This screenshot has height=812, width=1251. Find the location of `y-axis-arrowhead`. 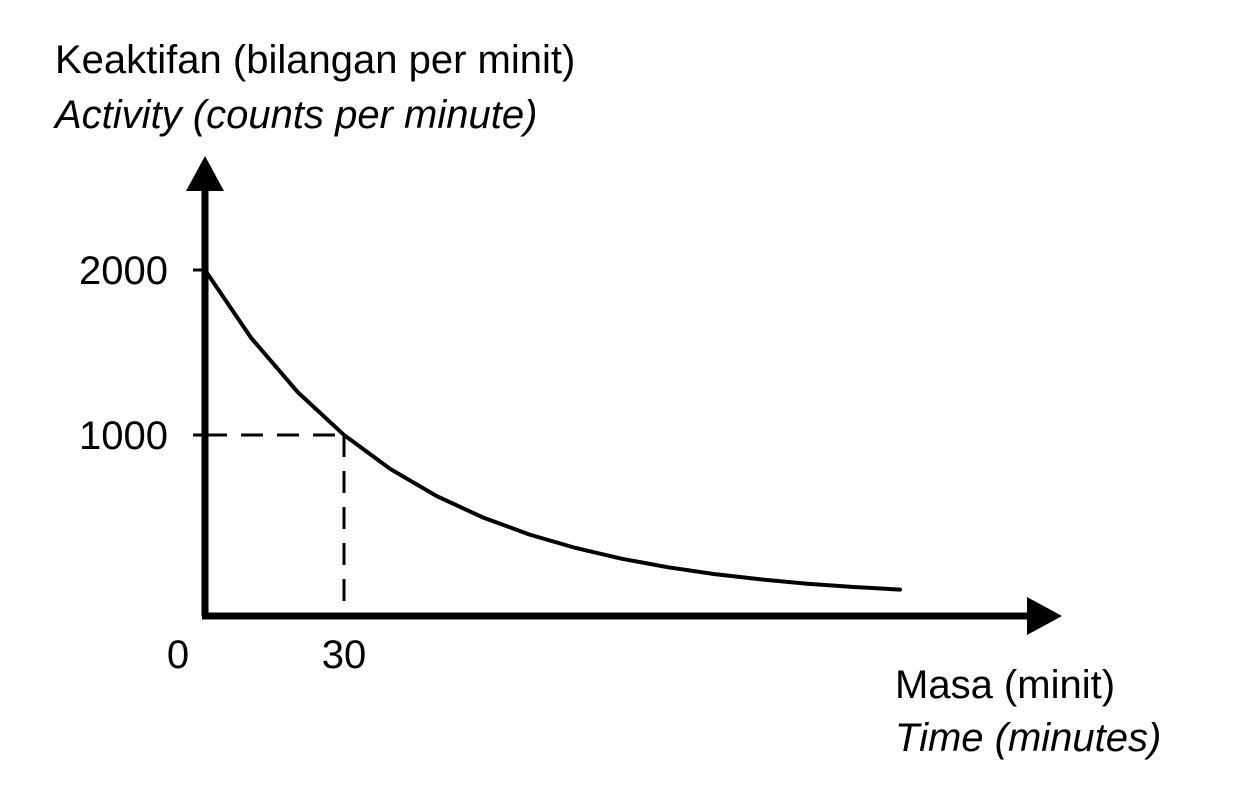

y-axis-arrowhead is located at coordinates (205, 173).